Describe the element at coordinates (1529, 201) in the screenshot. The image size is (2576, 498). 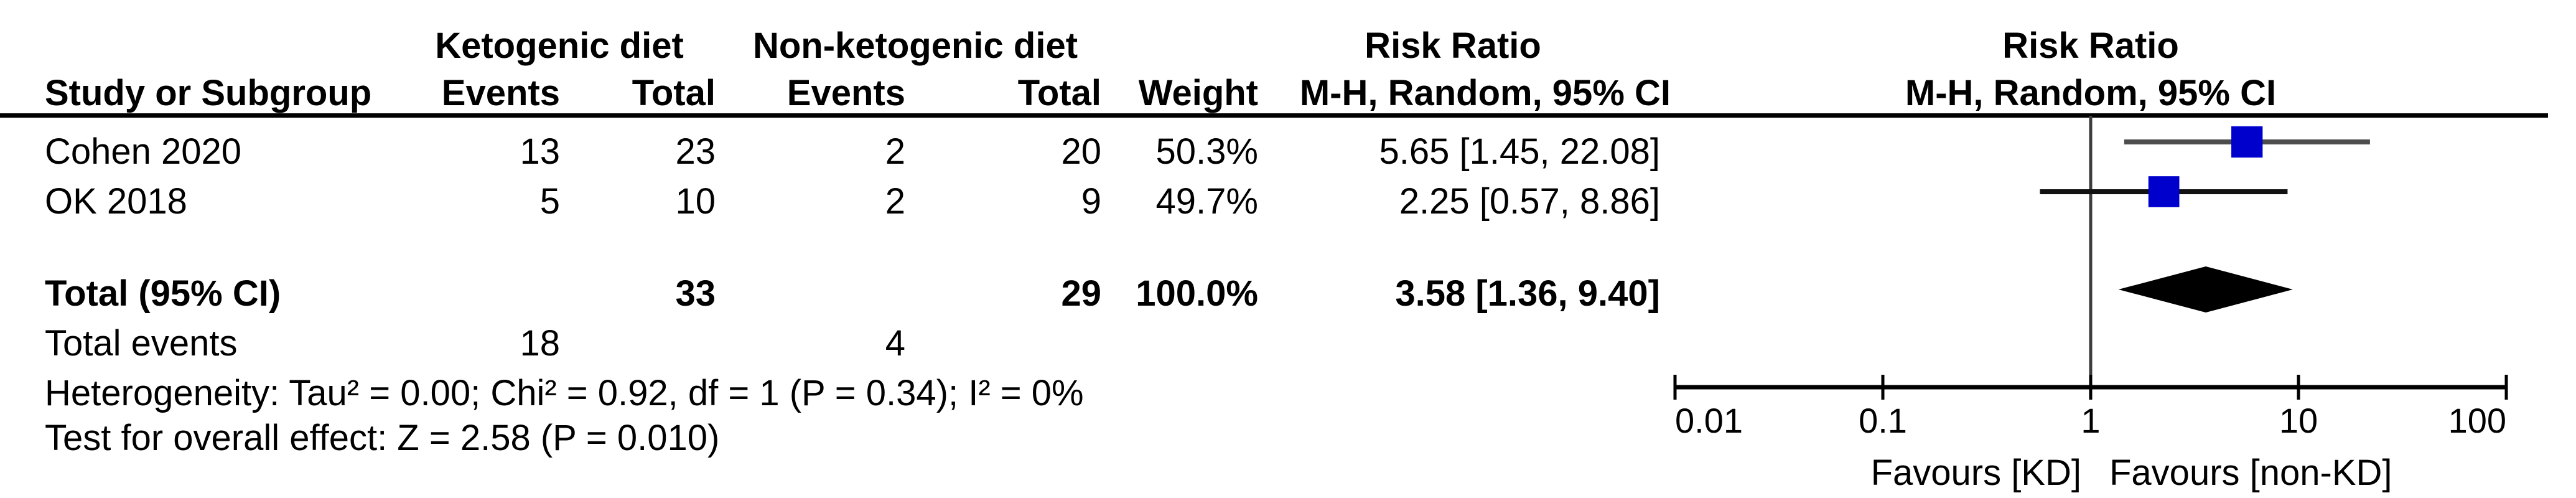
I see `effect-ci-cell: 2.25 [0.57, 8.86]` at that location.